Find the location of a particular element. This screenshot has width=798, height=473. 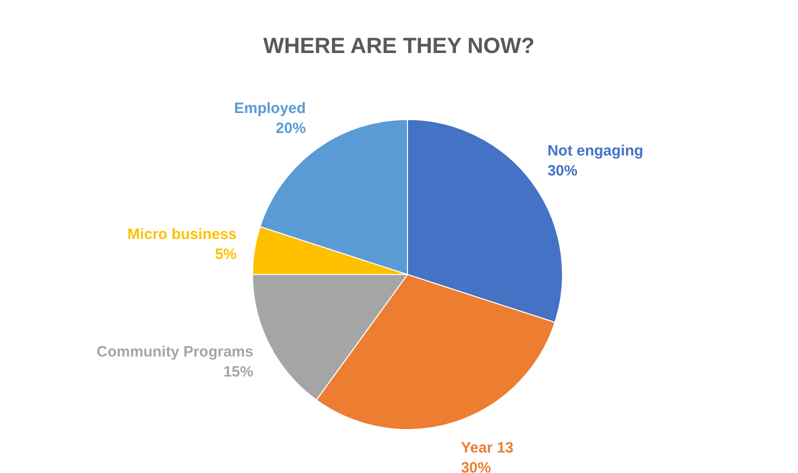

data-label: 5% is located at coordinates (225, 254).